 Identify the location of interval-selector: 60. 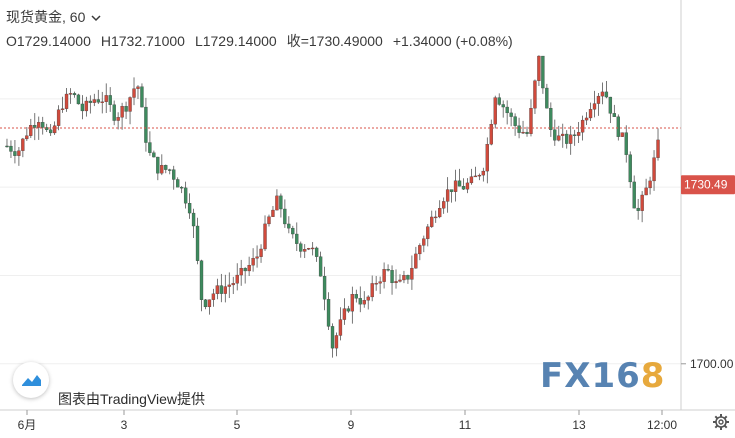
(77, 17).